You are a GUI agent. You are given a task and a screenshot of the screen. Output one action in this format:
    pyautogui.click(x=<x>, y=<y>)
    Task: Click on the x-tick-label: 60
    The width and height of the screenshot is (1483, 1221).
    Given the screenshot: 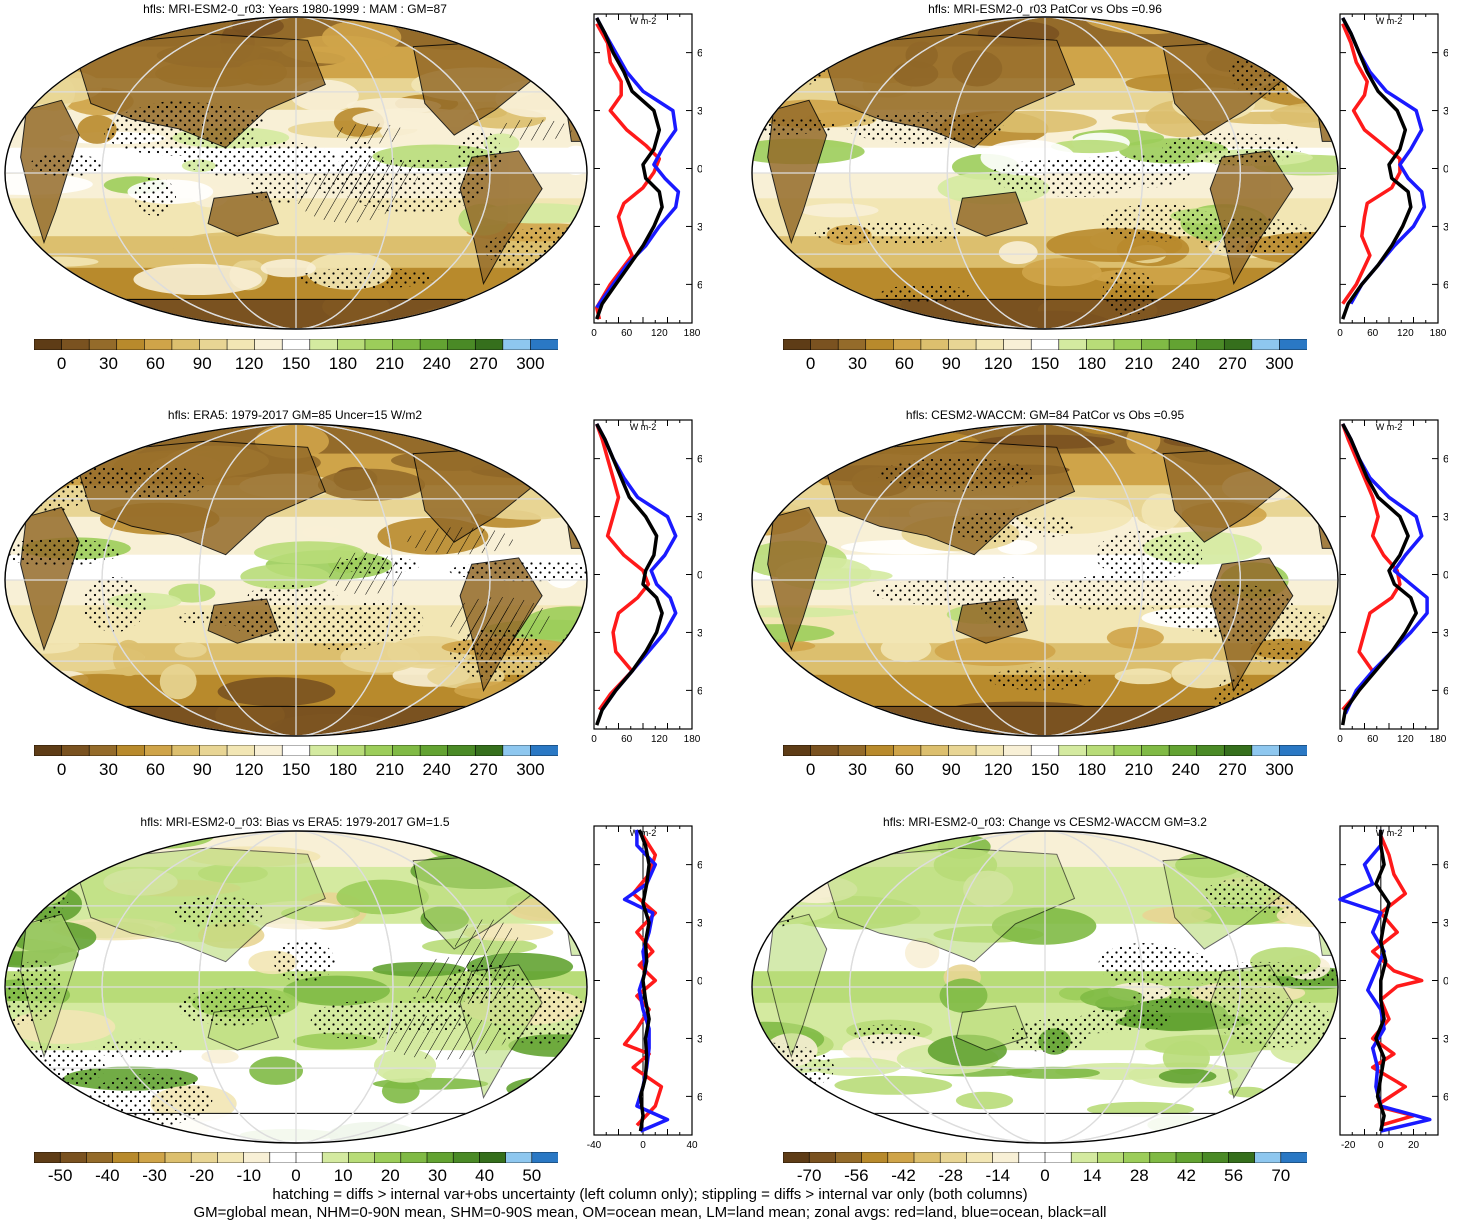 What is the action you would take?
    pyautogui.click(x=1373, y=333)
    